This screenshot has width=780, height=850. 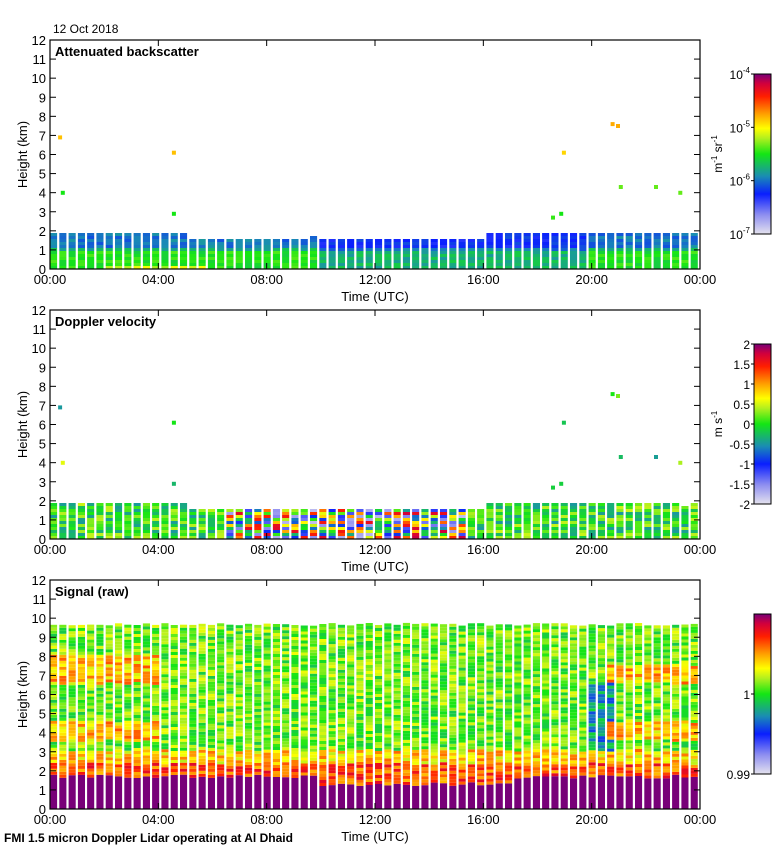 What do you see at coordinates (740, 234) in the screenshot?
I see `colorbar-tick-label: 10-7` at bounding box center [740, 234].